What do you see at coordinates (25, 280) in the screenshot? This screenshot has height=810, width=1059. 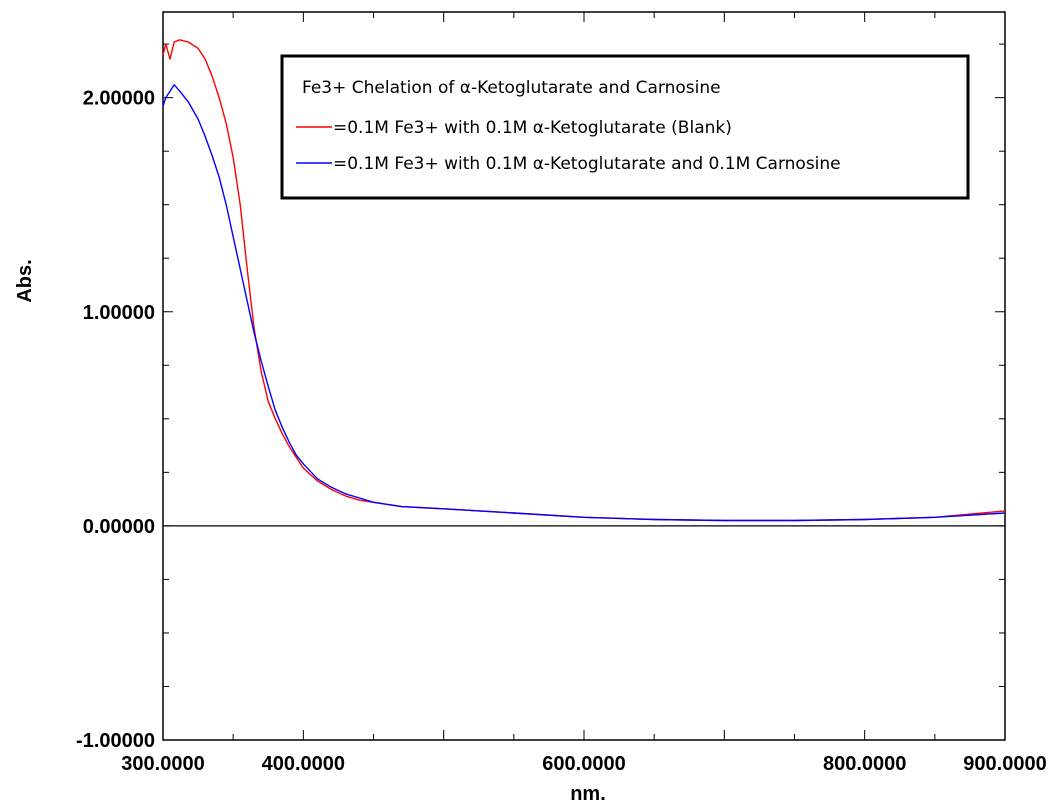 I see `y-axis-title: Abs.` at bounding box center [25, 280].